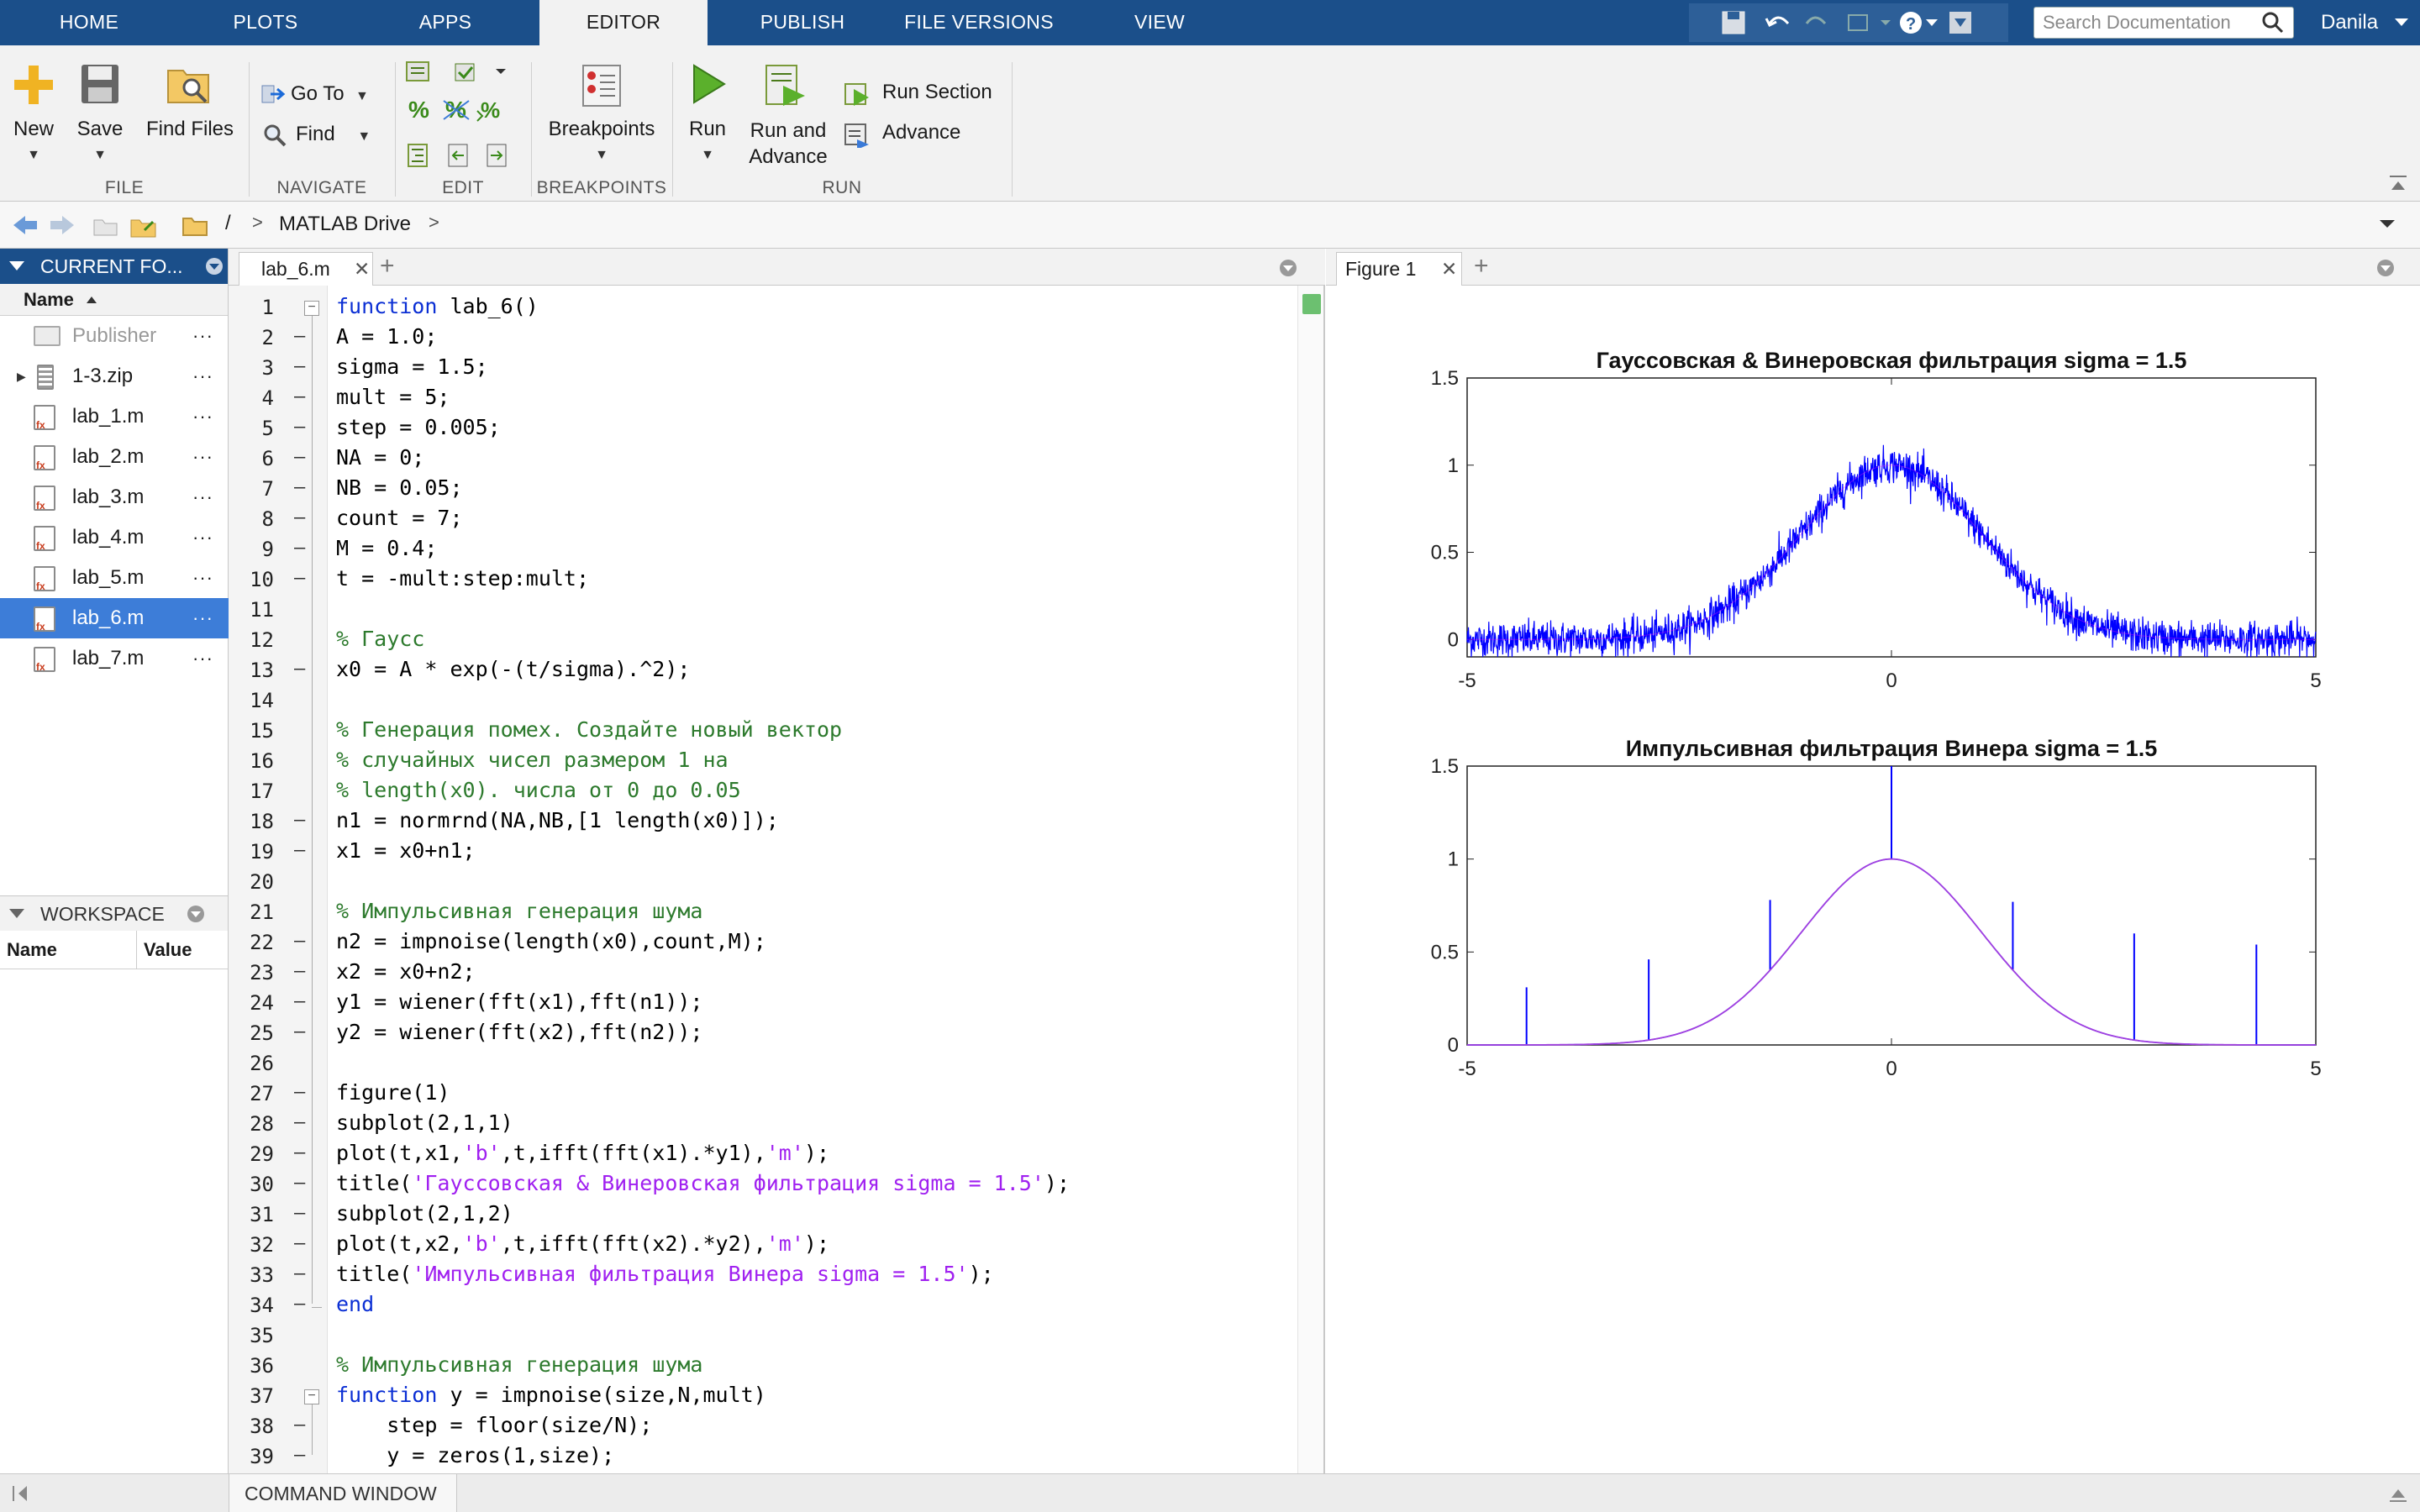 This screenshot has height=1512, width=2420. Describe the element at coordinates (922, 132) in the screenshot. I see `advance-button: Advance` at that location.